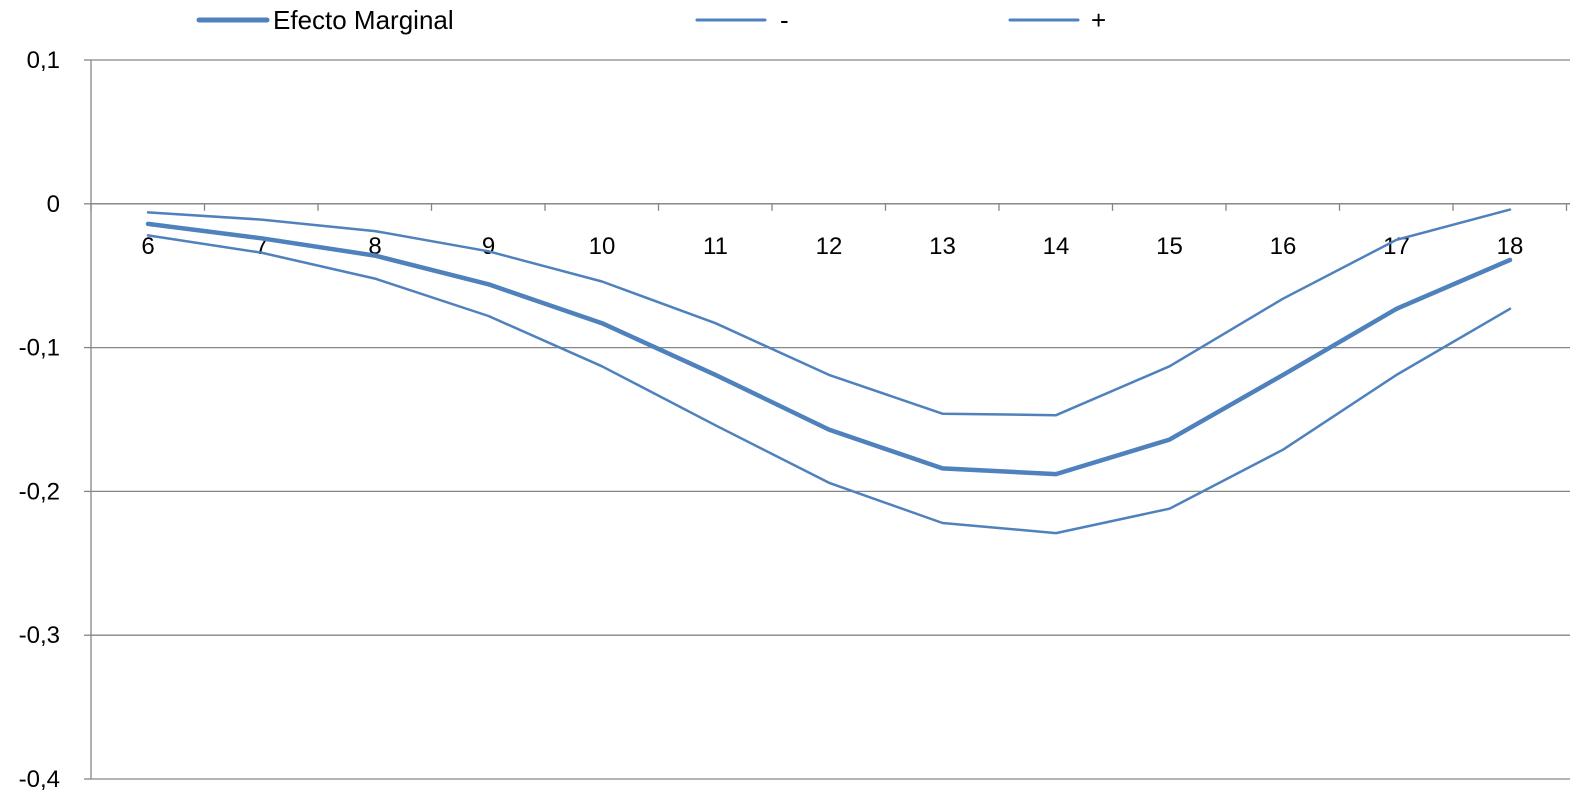  What do you see at coordinates (147, 246) in the screenshot?
I see `x-tick-label: 6` at bounding box center [147, 246].